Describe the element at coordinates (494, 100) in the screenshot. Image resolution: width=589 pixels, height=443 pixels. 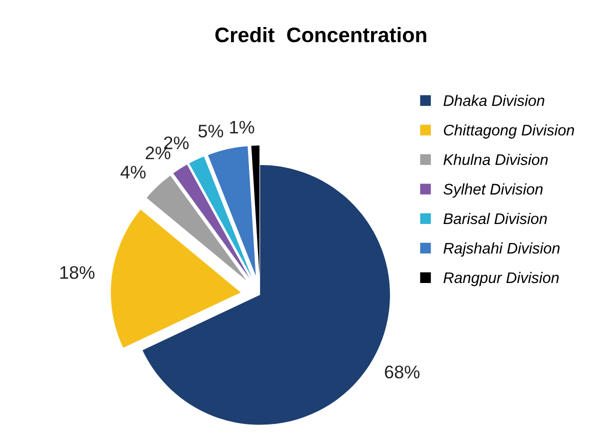
I see `legend-label: Dhaka Division` at that location.